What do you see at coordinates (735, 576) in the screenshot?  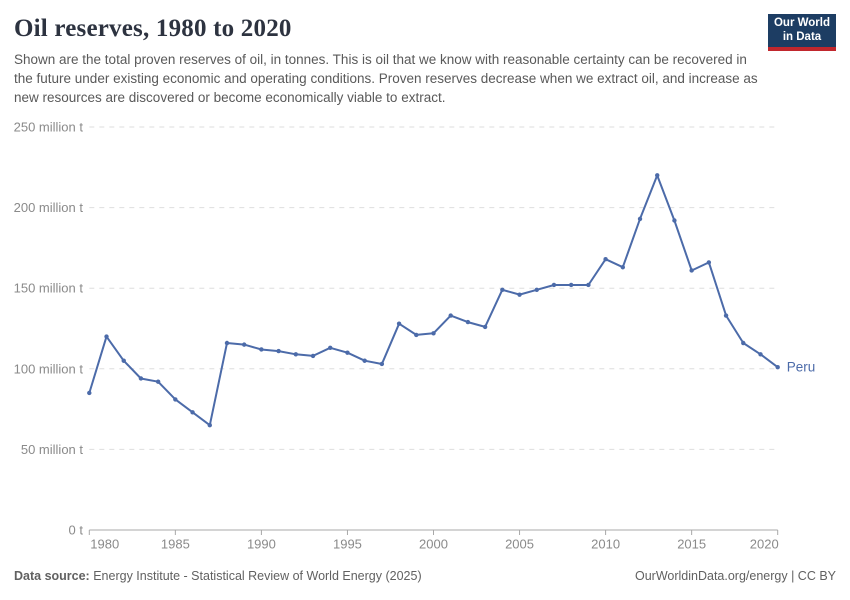 I see `footer-license-link: OurWorldinData.org/energy | CC BY` at bounding box center [735, 576].